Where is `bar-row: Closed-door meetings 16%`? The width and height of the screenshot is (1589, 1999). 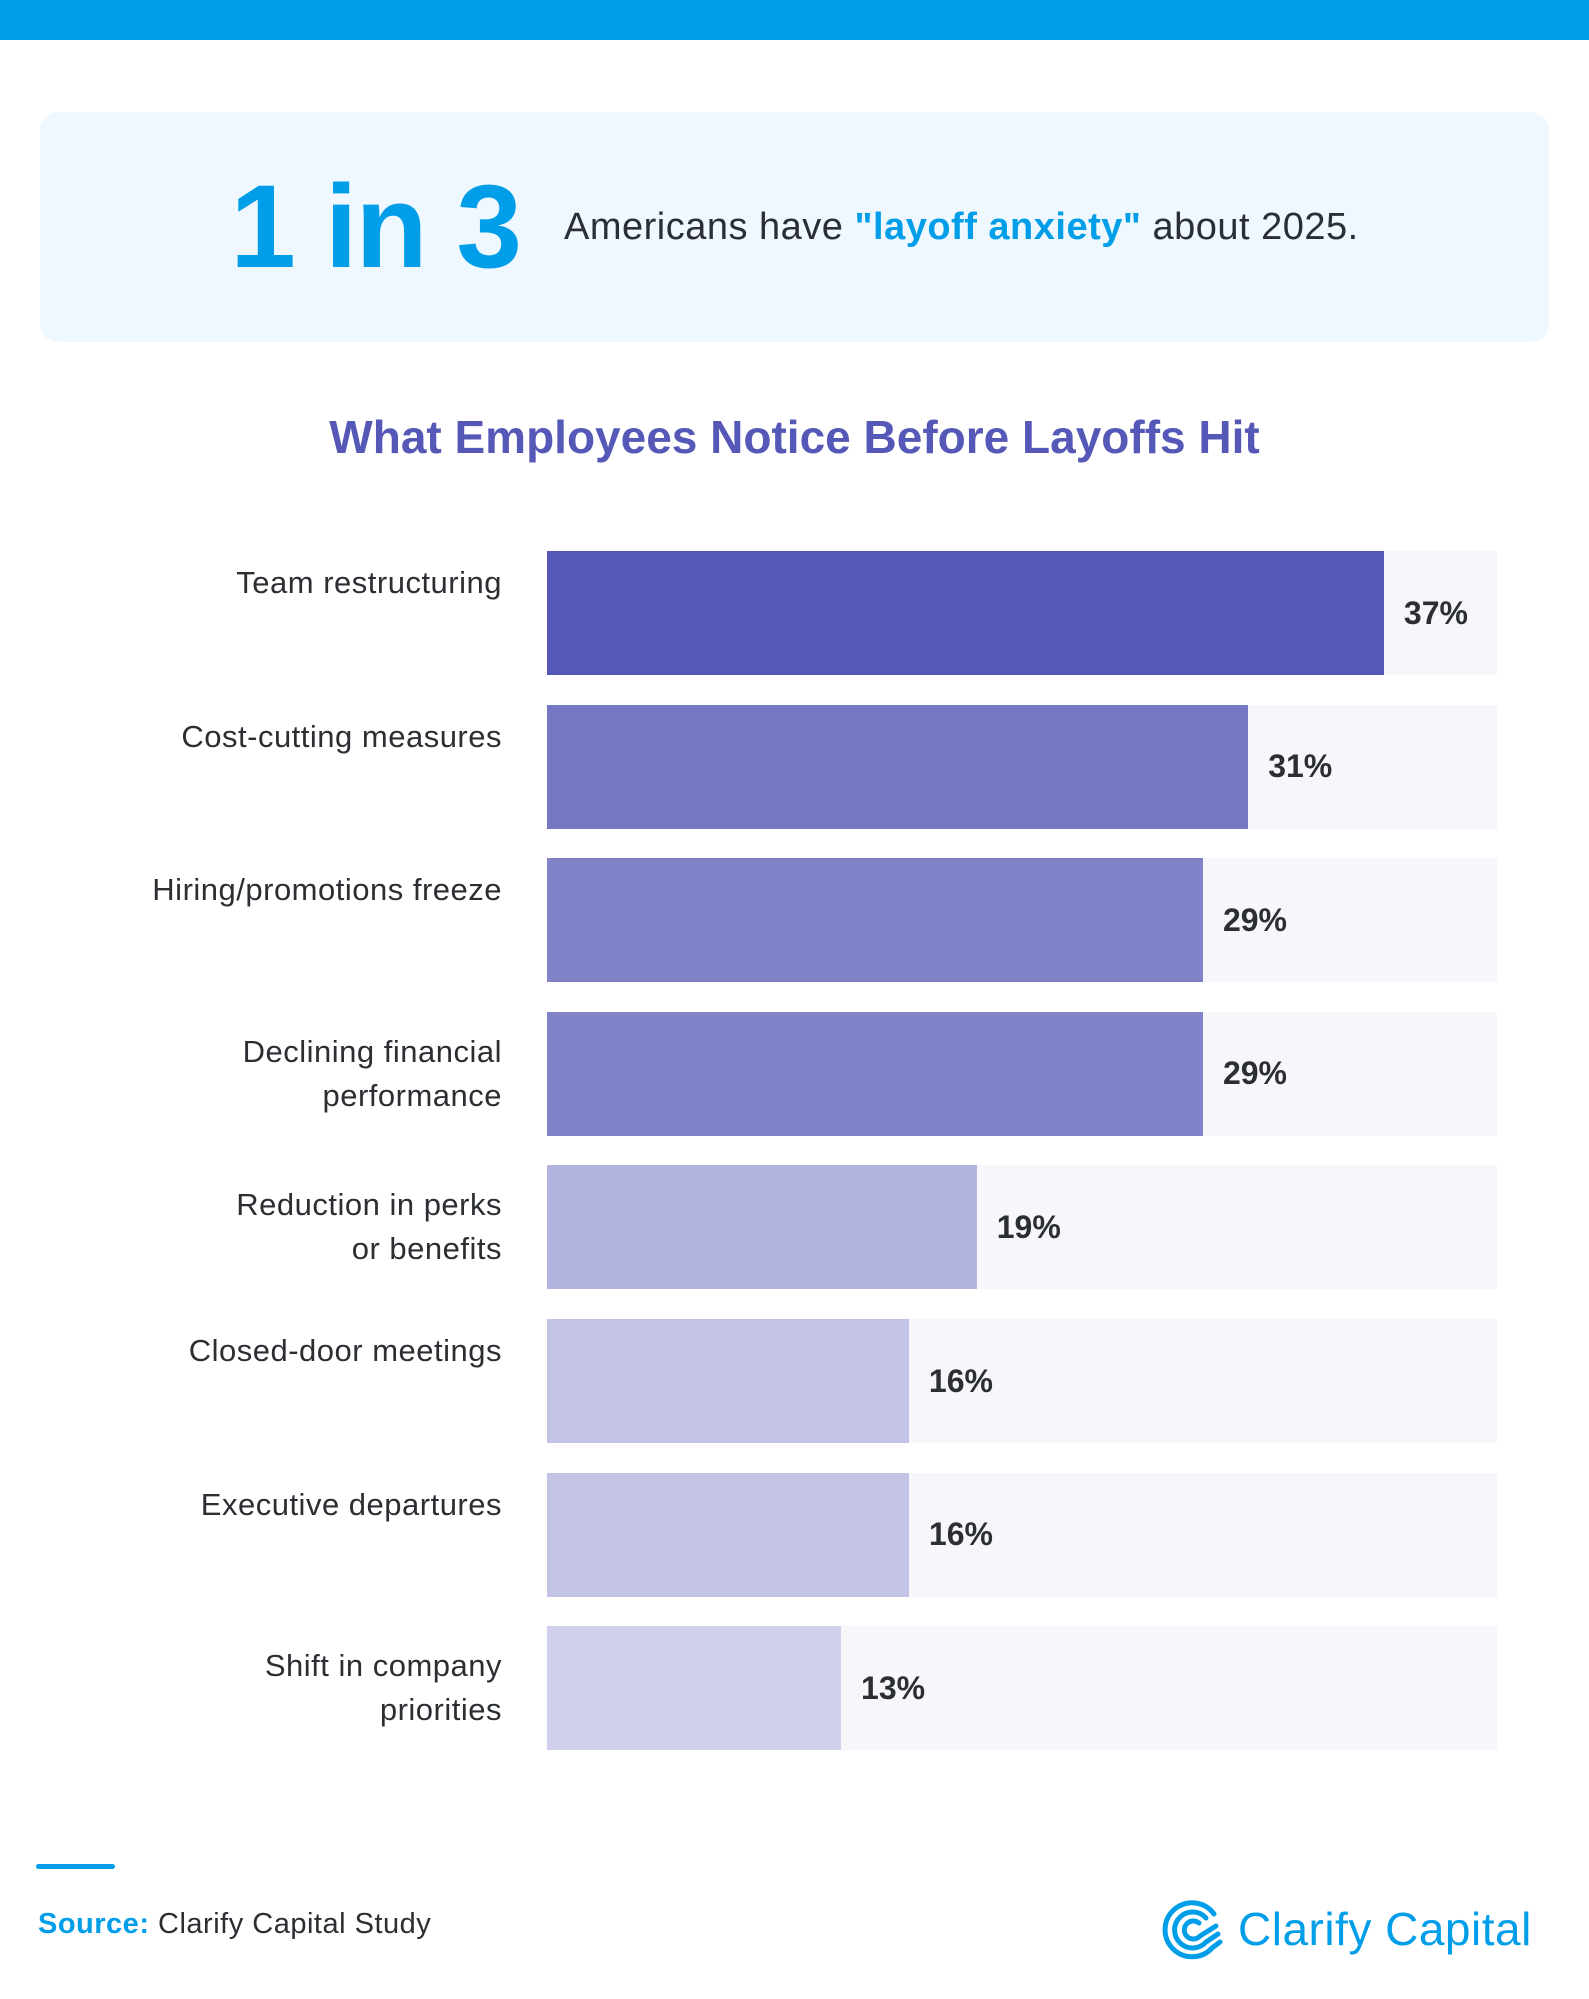 bar-row: Closed-door meetings 16% is located at coordinates (794, 1381).